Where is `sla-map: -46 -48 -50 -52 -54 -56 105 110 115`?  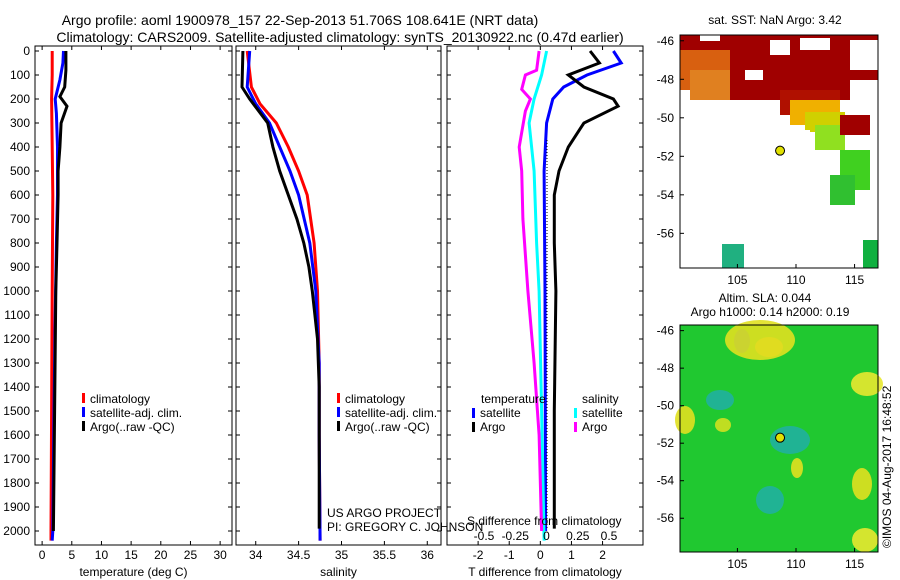
sla-map: -46 -48 -50 -52 -54 -56 105 110 115 is located at coordinates (770, 445).